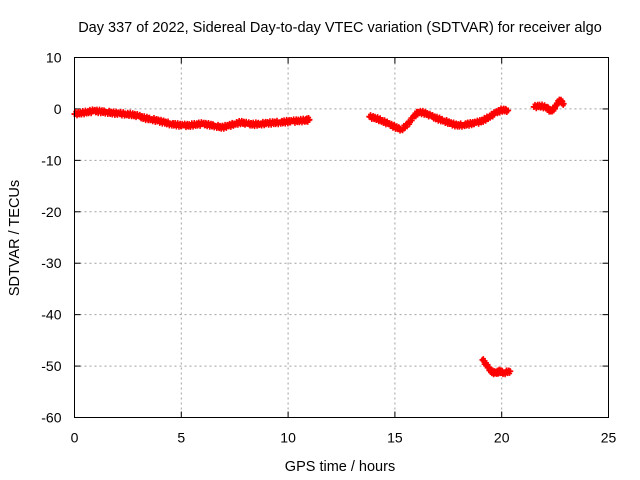 The width and height of the screenshot is (640, 480). I want to click on y-tick-label: -40, so click(51, 315).